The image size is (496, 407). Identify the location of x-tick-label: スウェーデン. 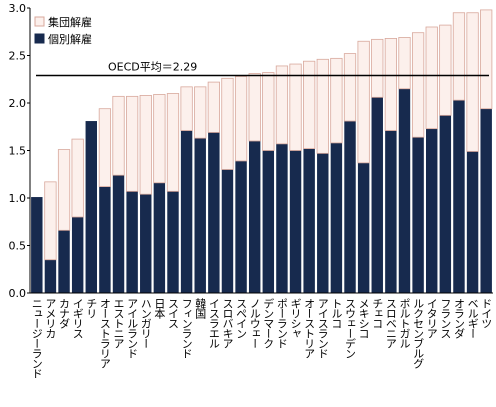
(350, 328).